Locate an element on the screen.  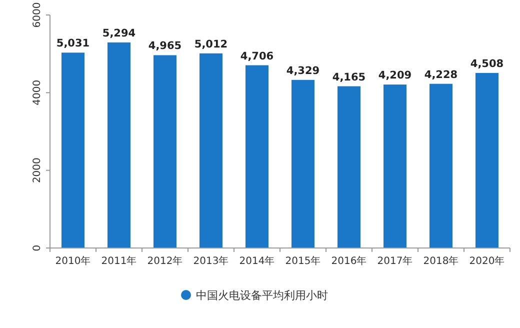
y-tick-label: 0 is located at coordinates (37, 248).